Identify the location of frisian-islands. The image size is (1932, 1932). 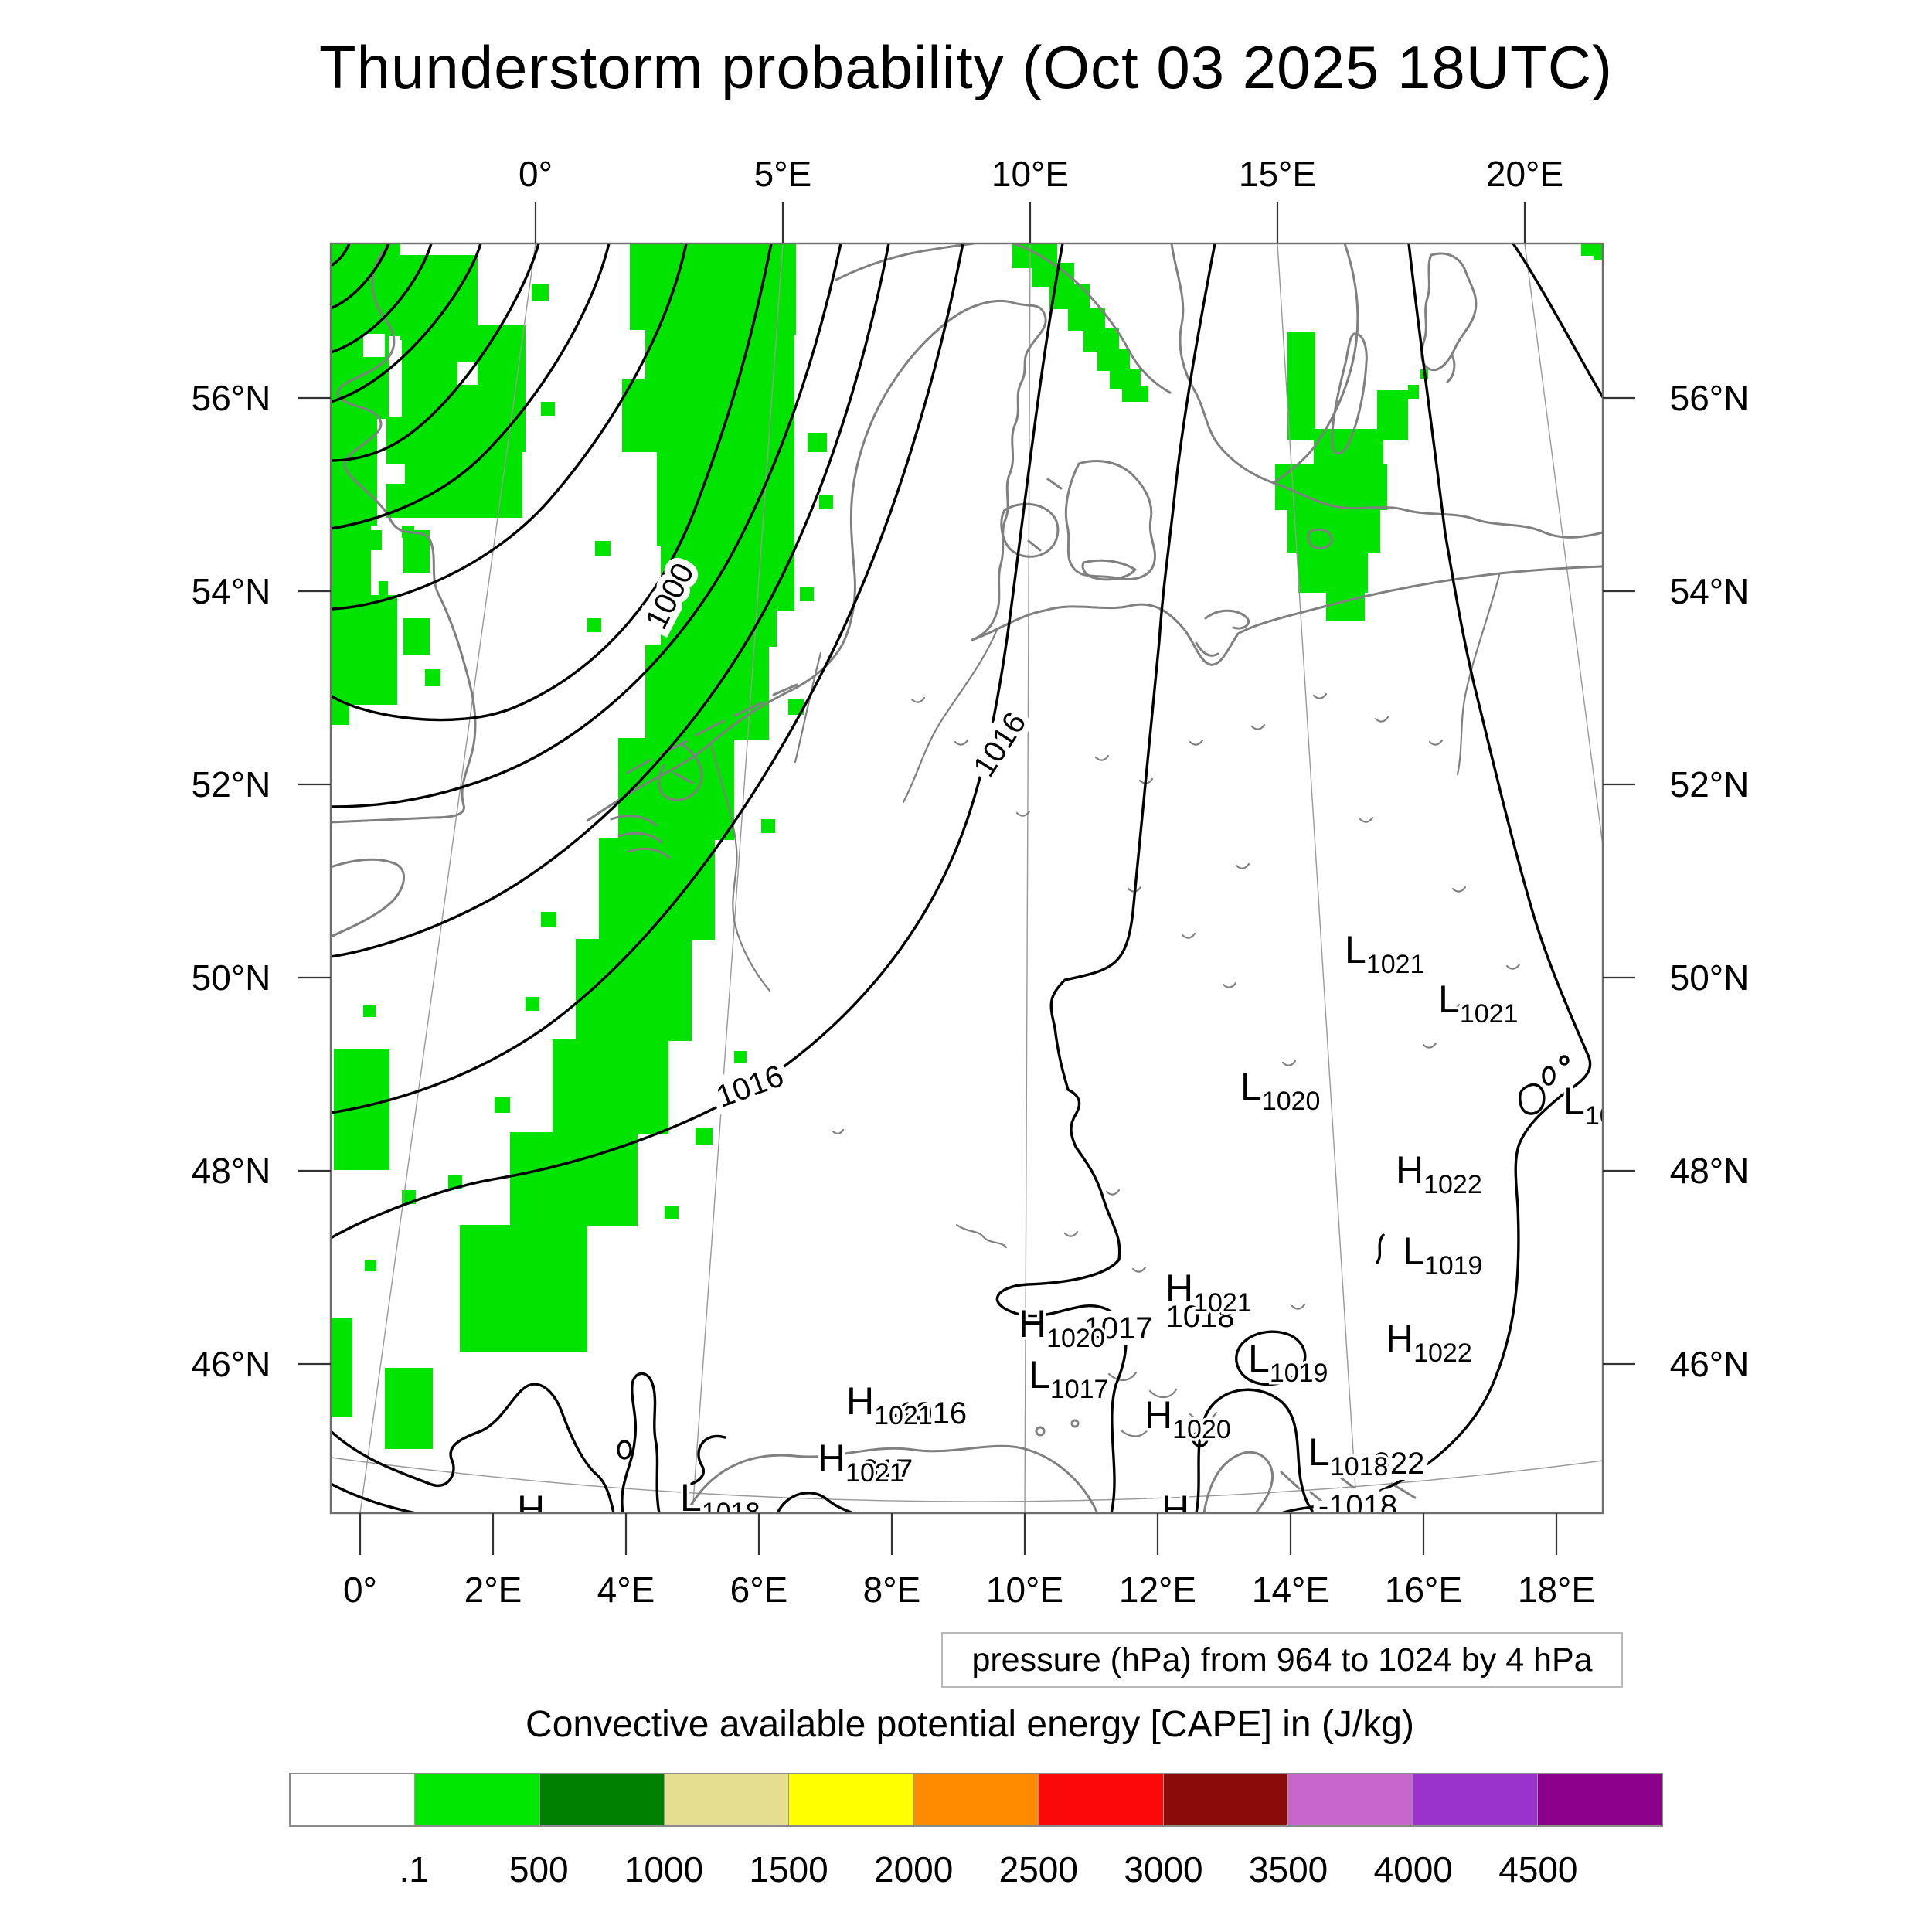
(712, 728).